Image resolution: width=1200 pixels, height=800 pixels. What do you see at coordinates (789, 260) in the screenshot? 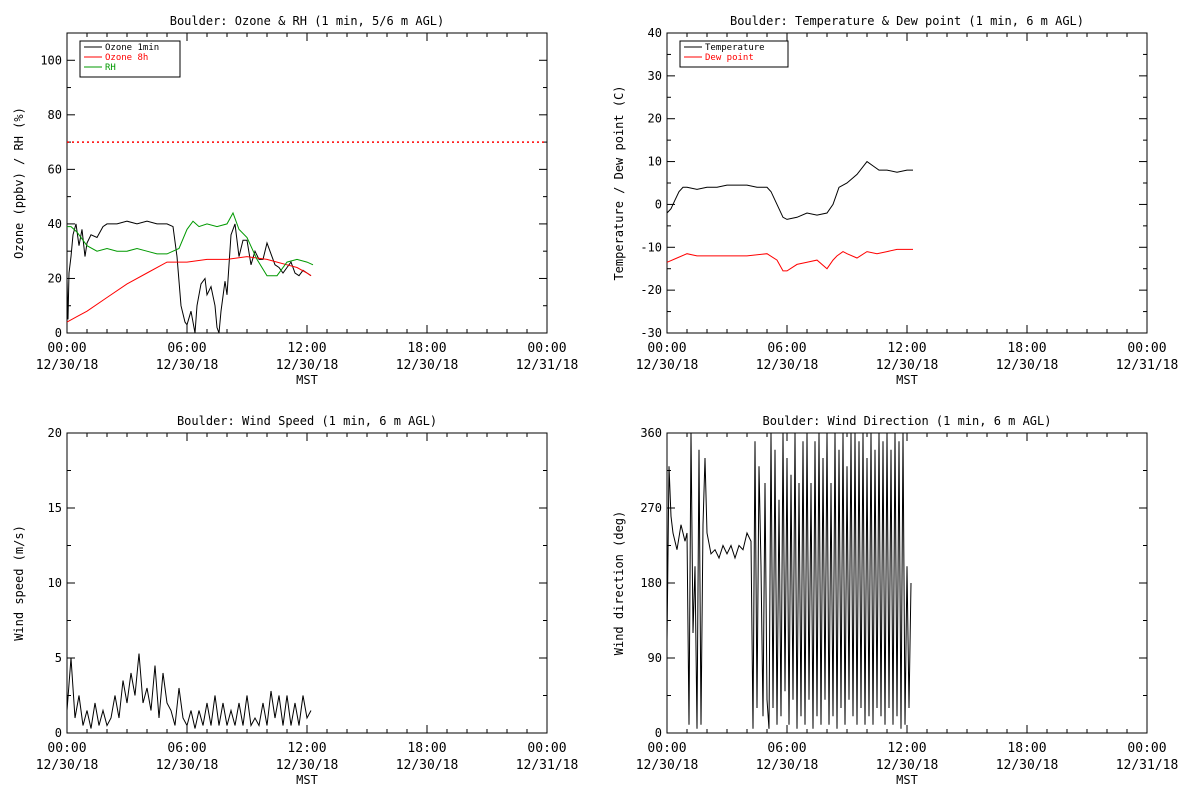
I see `series-line-dew-point` at bounding box center [789, 260].